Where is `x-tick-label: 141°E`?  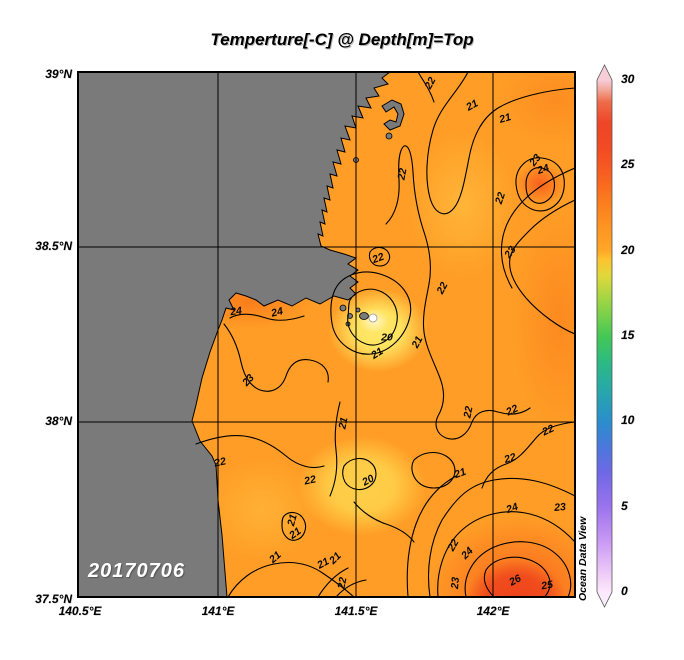 x-tick-label: 141°E is located at coordinates (218, 611).